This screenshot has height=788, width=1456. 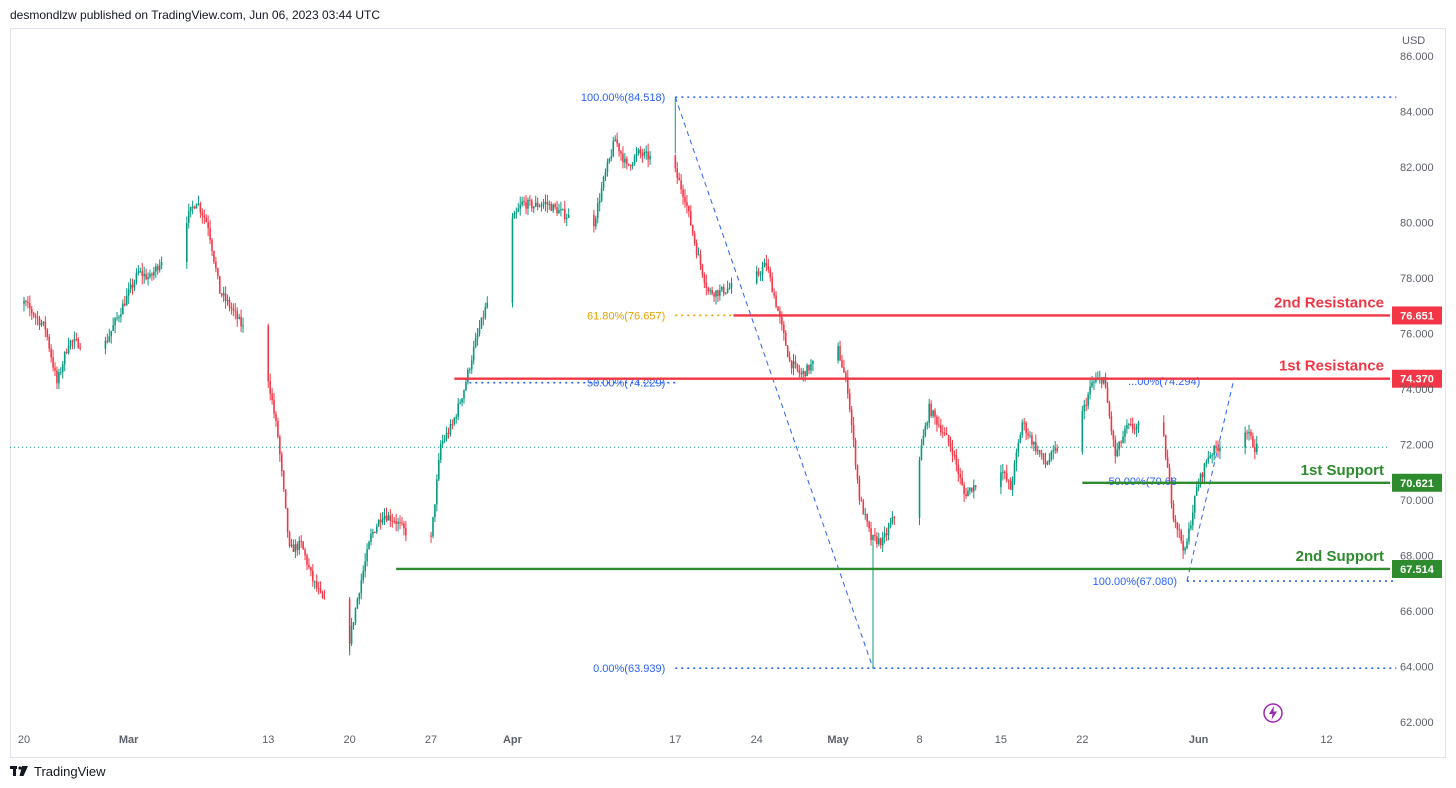 I want to click on x-tick-label: Jun, so click(x=1199, y=740).